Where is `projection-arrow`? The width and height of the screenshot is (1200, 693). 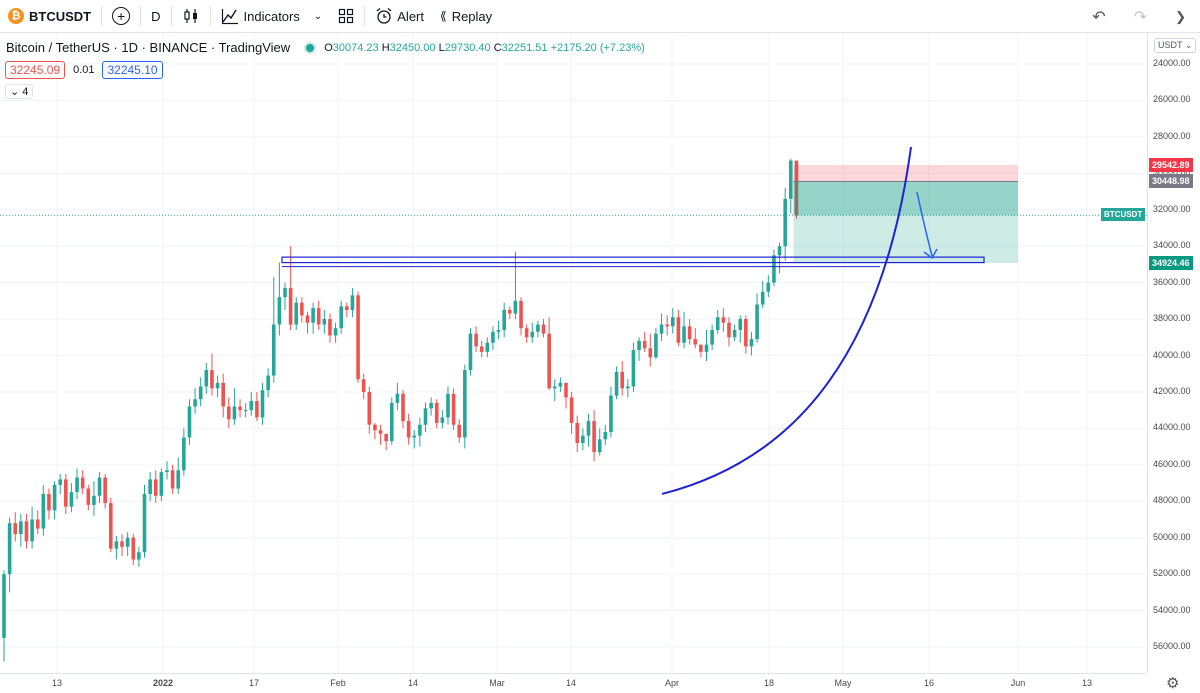
projection-arrow is located at coordinates (924, 224).